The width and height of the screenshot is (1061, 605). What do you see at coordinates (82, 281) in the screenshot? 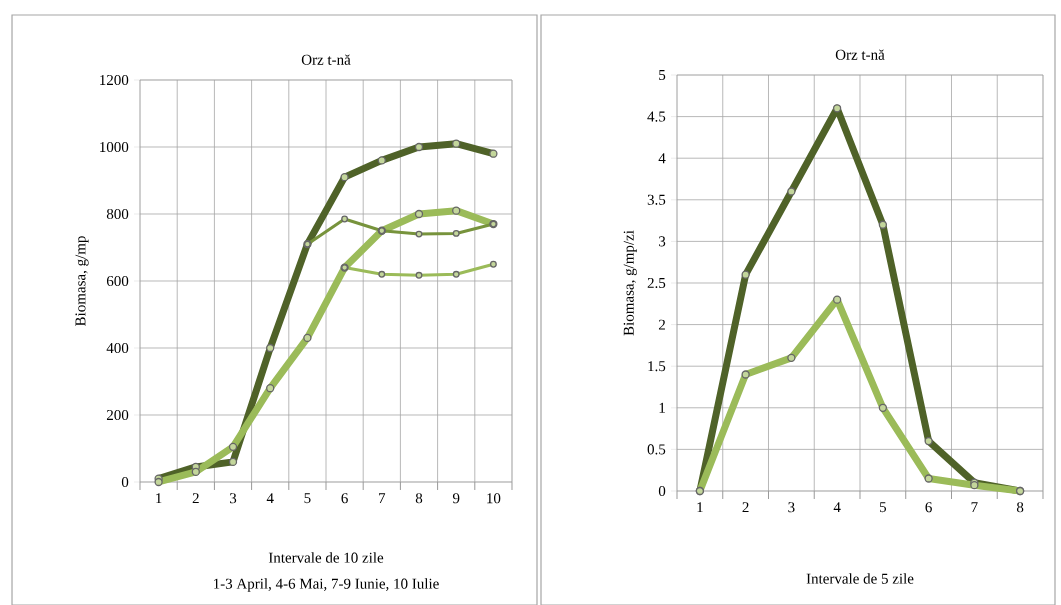
I see `y-axis-title: Biomasa, g/mp` at bounding box center [82, 281].